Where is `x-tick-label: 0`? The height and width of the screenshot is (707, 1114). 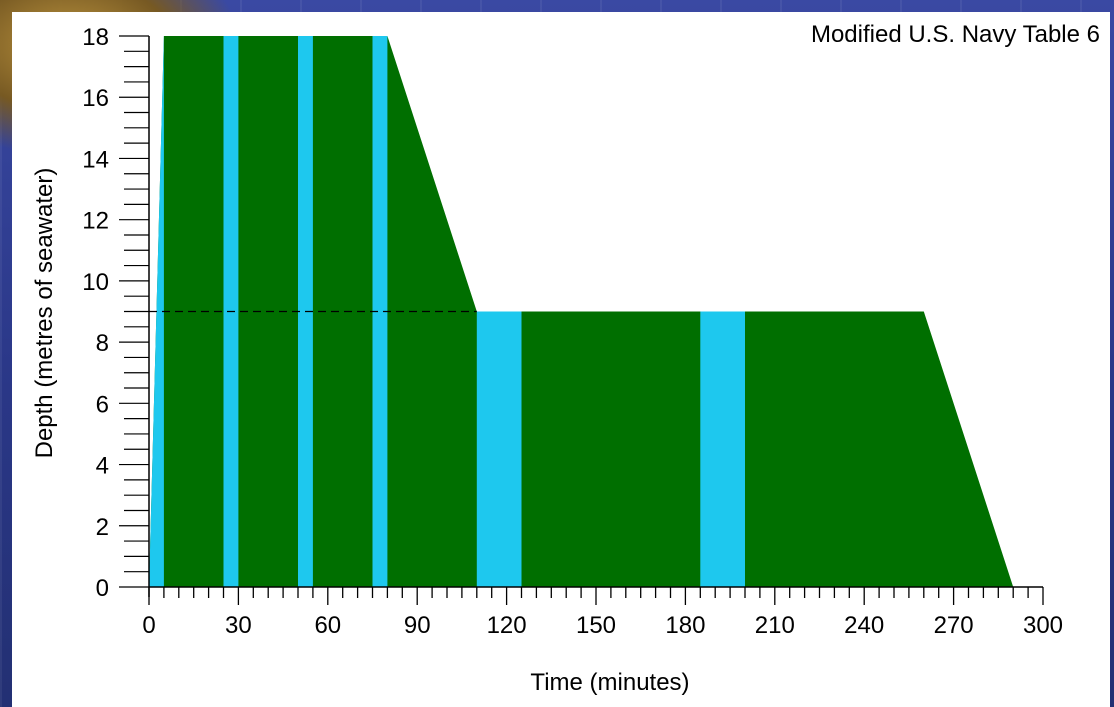 x-tick-label: 0 is located at coordinates (148, 625).